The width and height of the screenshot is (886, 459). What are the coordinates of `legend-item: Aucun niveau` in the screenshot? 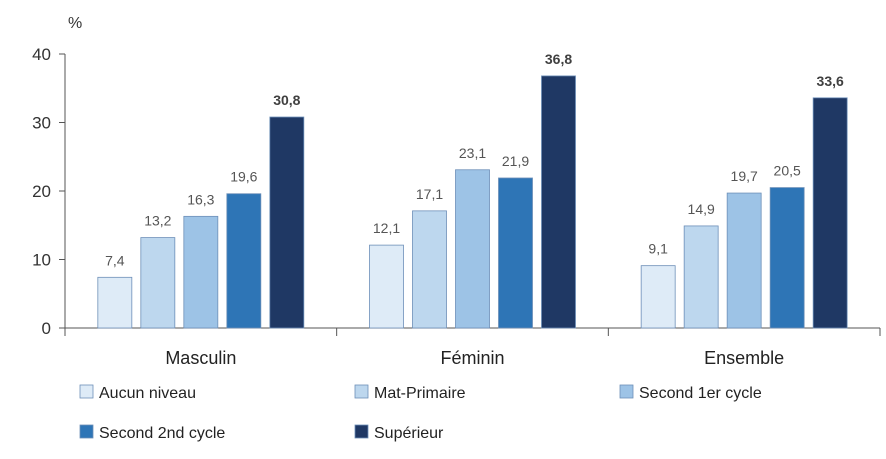 It's located at (137, 393).